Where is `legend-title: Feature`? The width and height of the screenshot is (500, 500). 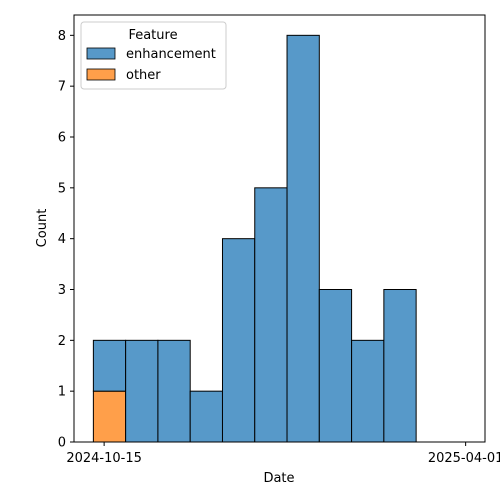 legend-title: Feature is located at coordinates (152, 35).